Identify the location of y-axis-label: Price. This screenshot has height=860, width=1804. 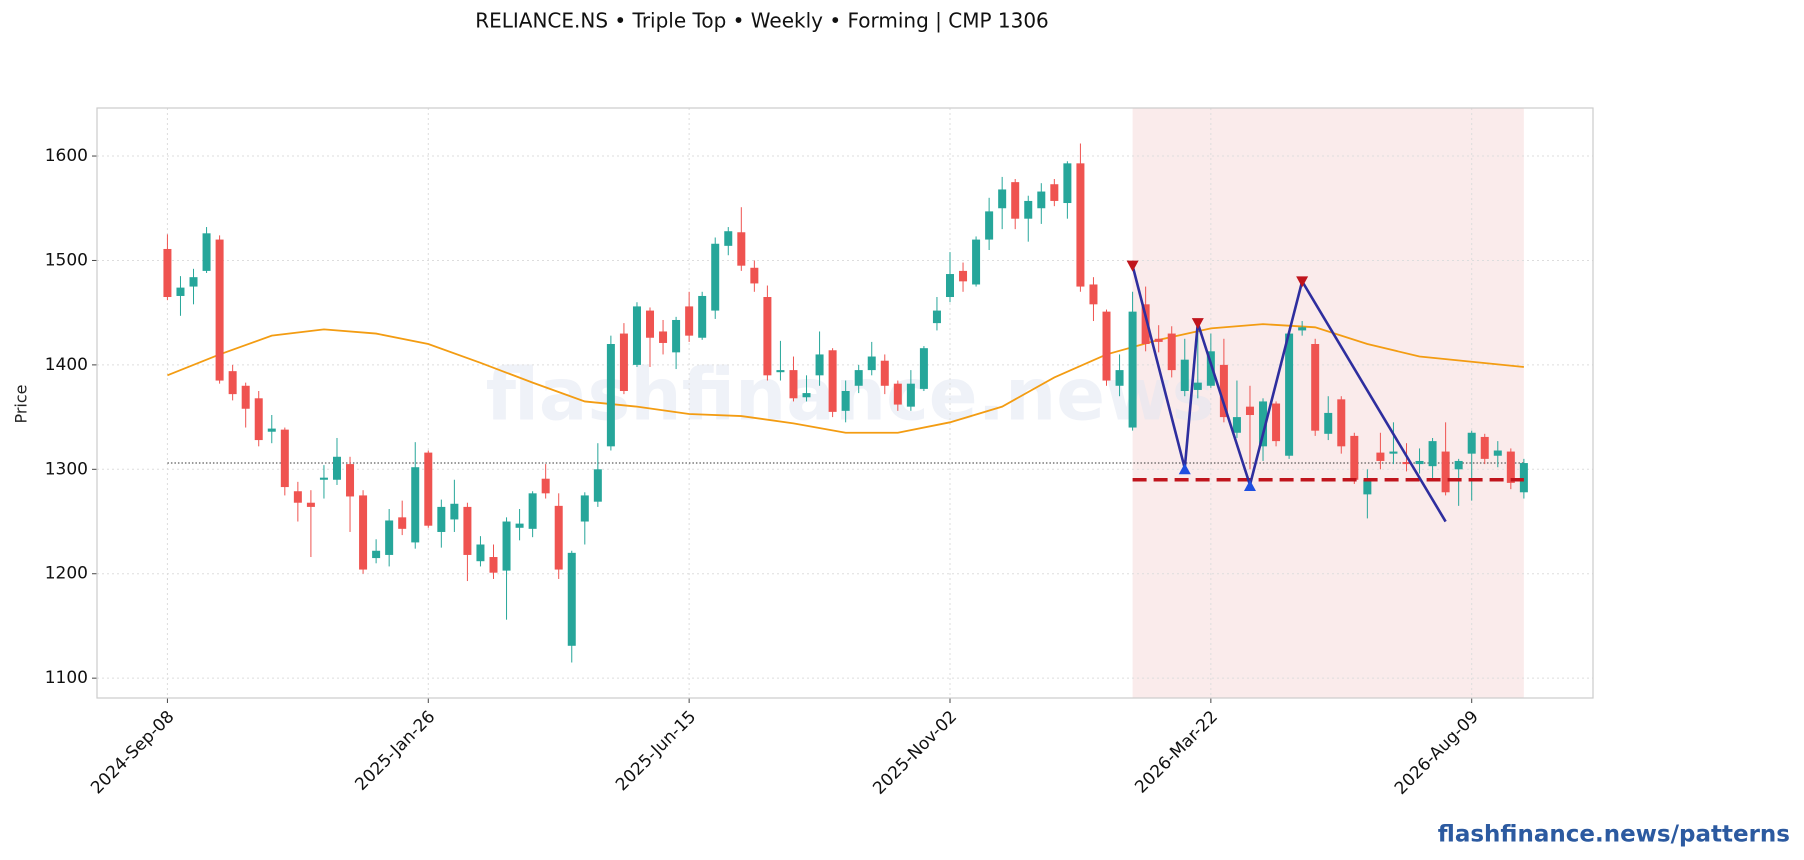
(21, 403).